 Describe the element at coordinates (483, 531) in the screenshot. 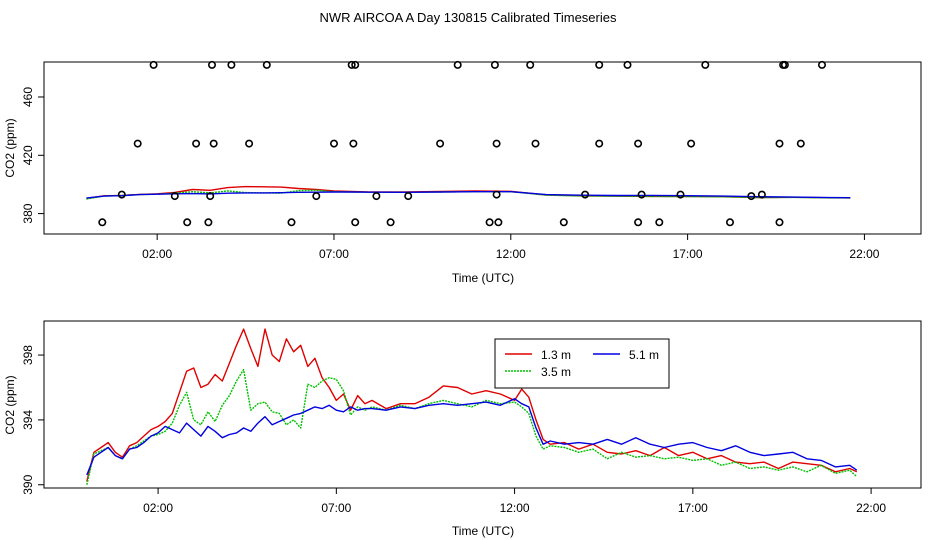

I see `bottom-x-axis-label: Time (UTC)` at that location.